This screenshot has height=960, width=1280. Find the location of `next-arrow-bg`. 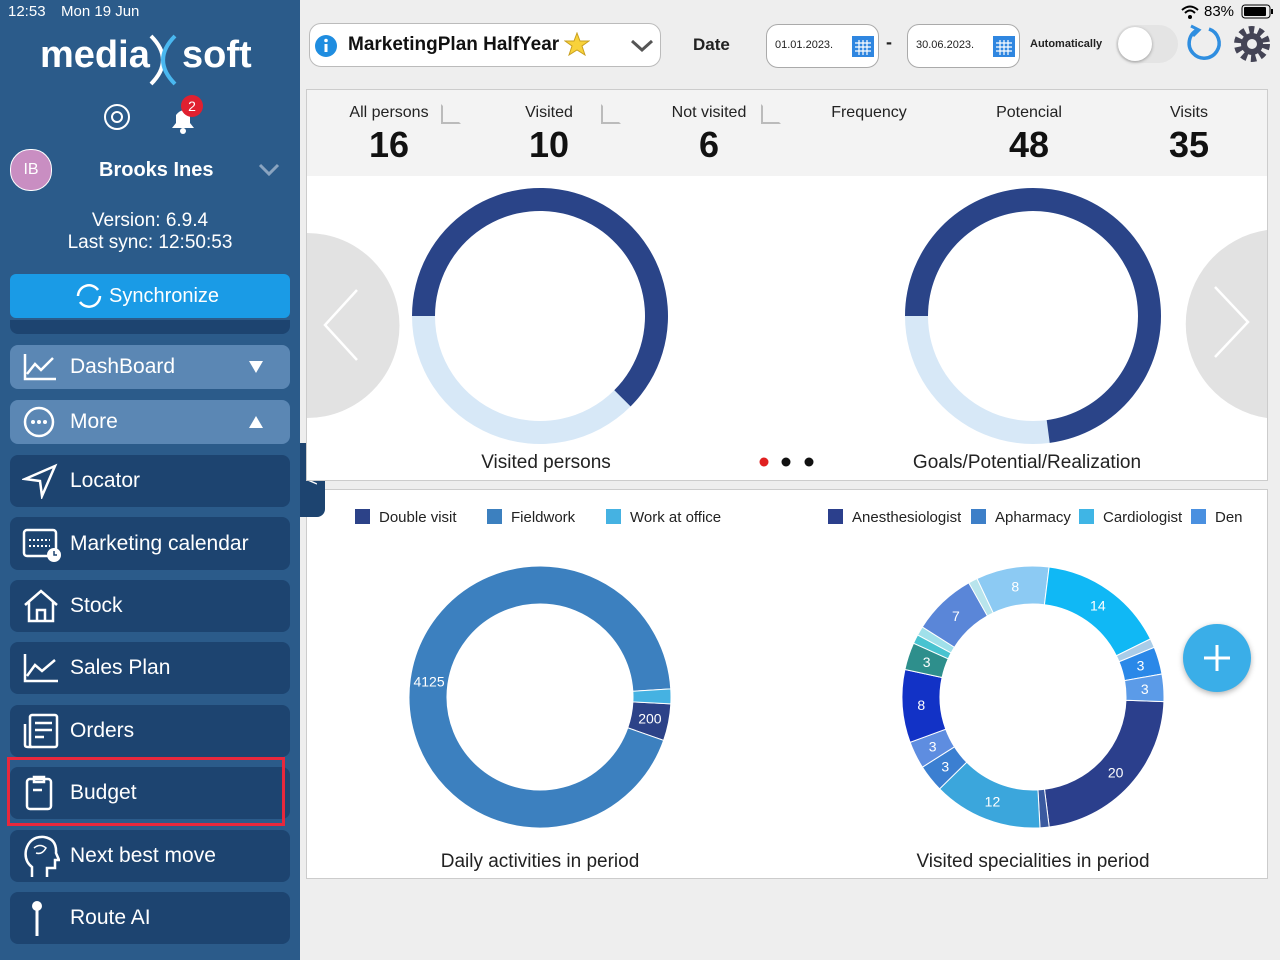

next-arrow-bg is located at coordinates (1226, 324).